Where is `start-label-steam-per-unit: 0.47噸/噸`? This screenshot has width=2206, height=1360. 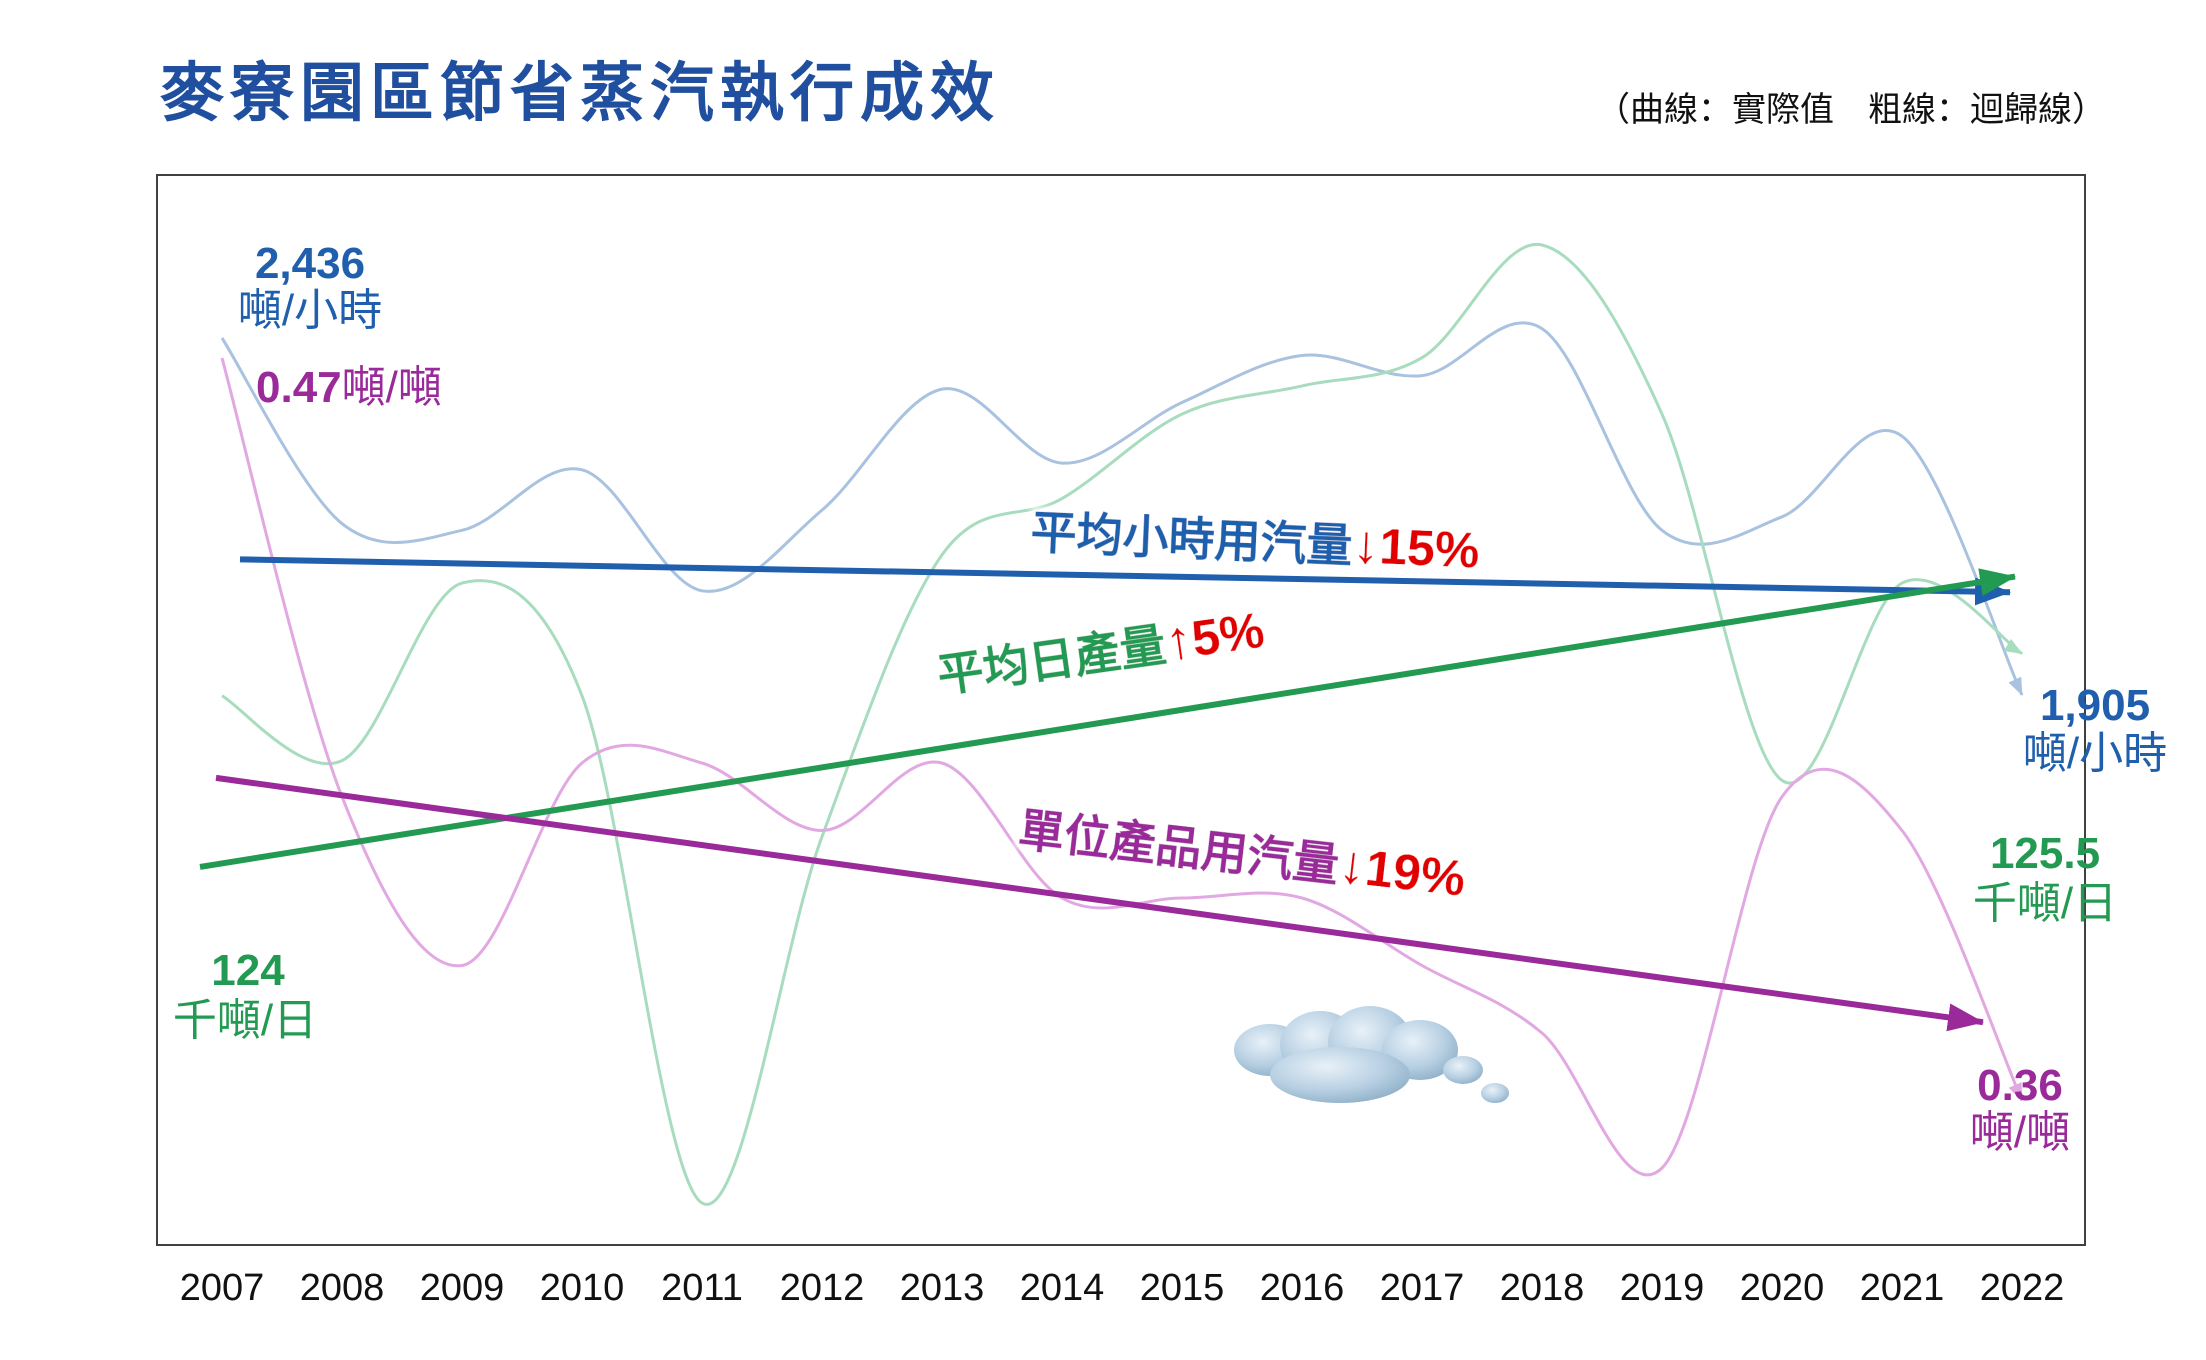
start-label-steam-per-unit: 0.47噸/噸 is located at coordinates (349, 387).